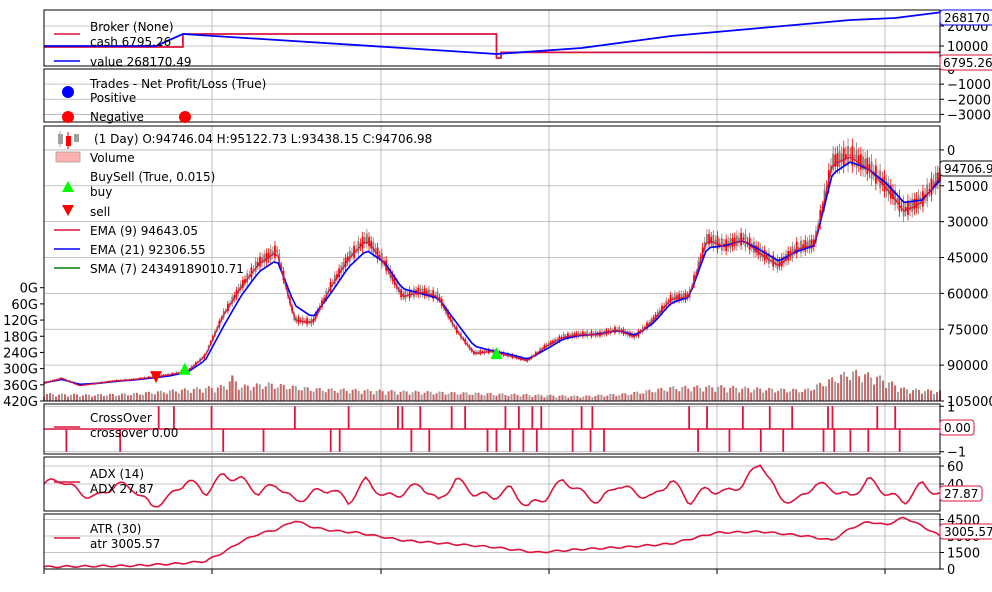 This screenshot has height=592, width=992. What do you see at coordinates (68, 92) in the screenshot?
I see `positive-legend-marker` at bounding box center [68, 92].